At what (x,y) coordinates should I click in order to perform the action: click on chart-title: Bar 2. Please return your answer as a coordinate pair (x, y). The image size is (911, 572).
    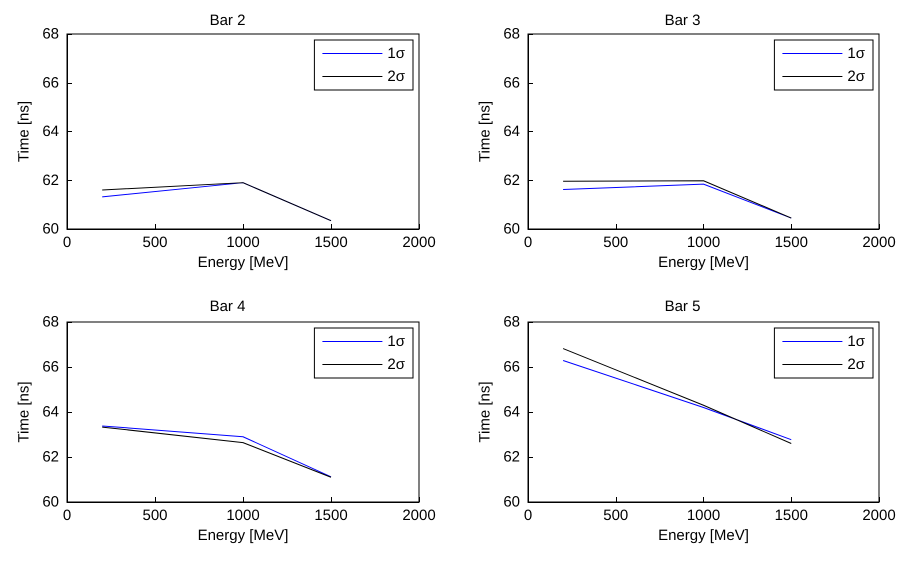
    Looking at the image, I should click on (228, 20).